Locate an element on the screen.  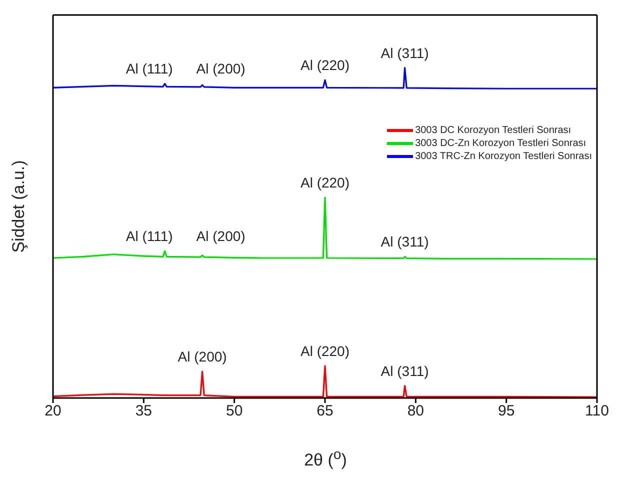
x-tick-label: 50 is located at coordinates (234, 411).